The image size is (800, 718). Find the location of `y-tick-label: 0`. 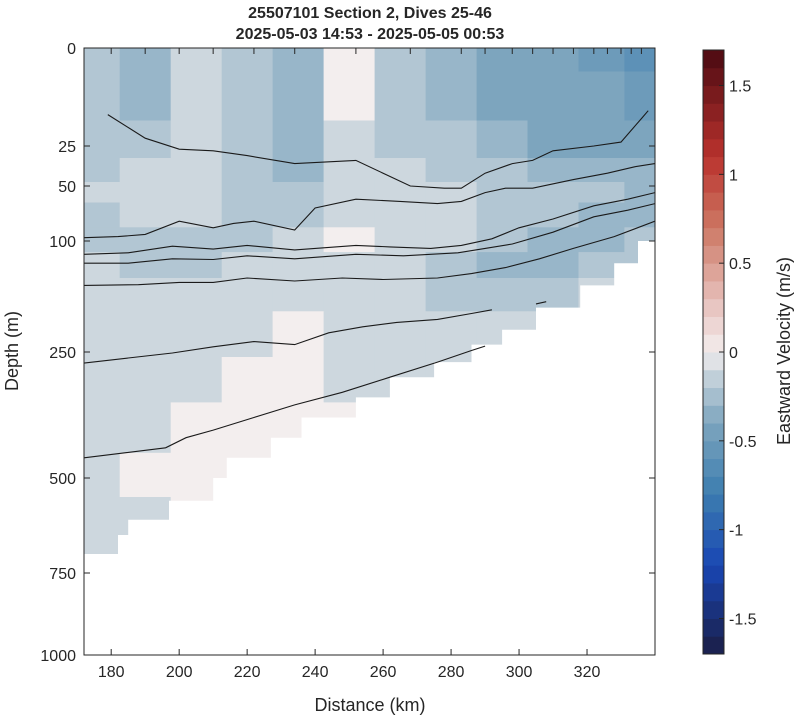

y-tick-label: 0 is located at coordinates (71, 49).